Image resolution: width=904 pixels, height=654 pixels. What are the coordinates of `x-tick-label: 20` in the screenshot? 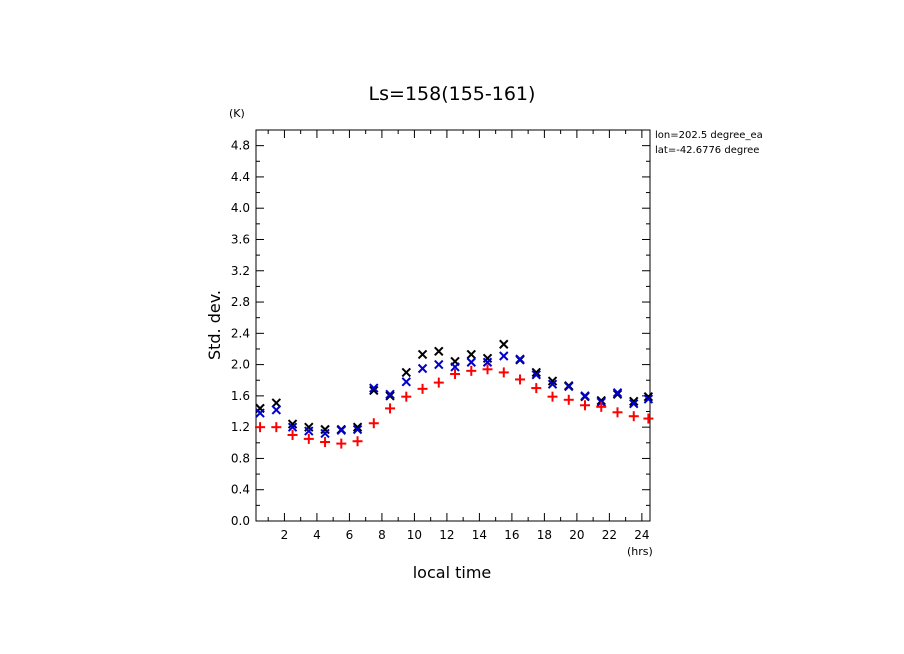 It's located at (576, 535).